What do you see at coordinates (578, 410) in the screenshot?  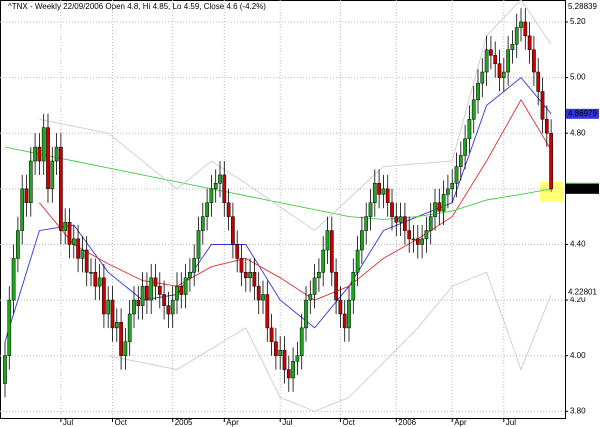 I see `y-tick-label: 3.80` at bounding box center [578, 410].